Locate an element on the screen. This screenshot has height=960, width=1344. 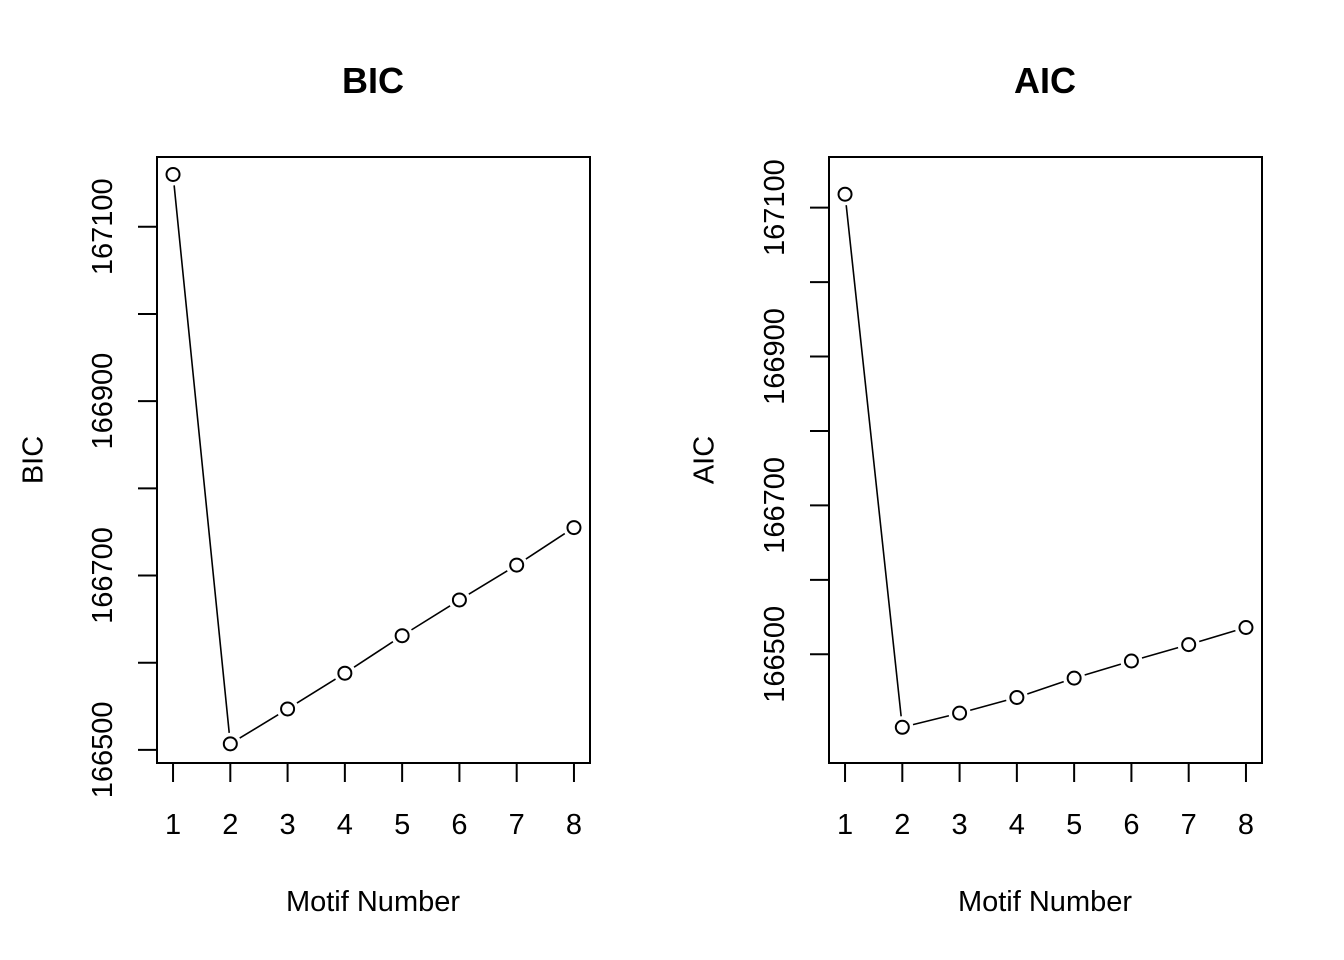
aic-y-tick-label: 166900 is located at coordinates (775, 356).